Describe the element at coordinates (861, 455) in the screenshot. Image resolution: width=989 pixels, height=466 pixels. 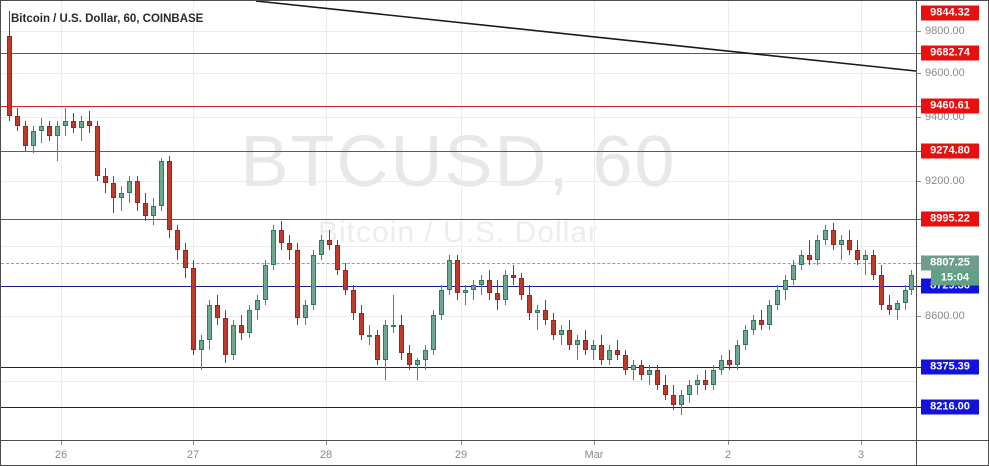
I see `time-tick-label: 3` at that location.